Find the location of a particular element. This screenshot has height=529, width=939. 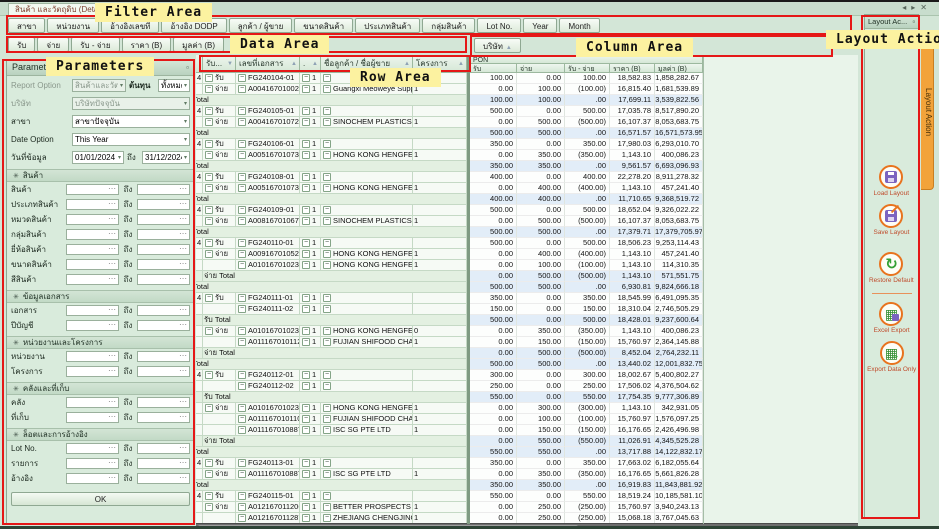

restore-default-button: ↻ Restore Default is located at coordinates (891, 268).